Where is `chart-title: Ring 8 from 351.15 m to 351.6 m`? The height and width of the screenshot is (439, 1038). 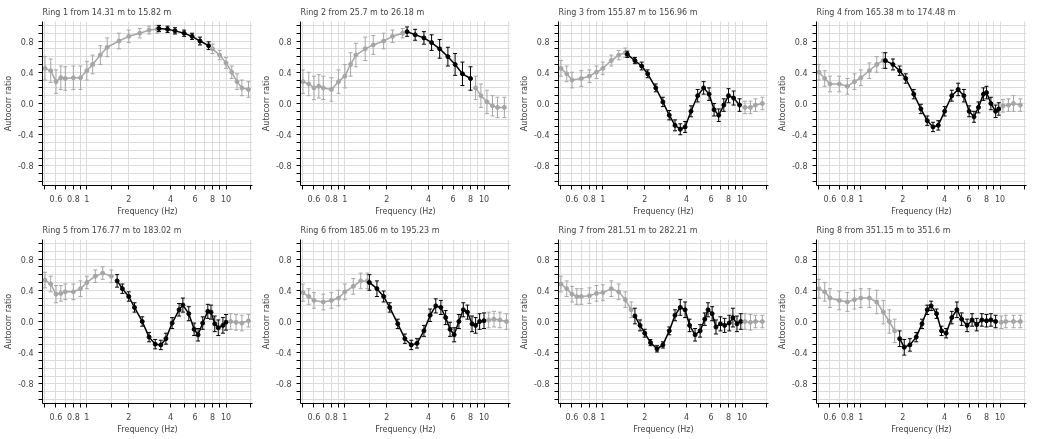 chart-title: Ring 8 from 351.15 m to 351.6 m is located at coordinates (883, 230).